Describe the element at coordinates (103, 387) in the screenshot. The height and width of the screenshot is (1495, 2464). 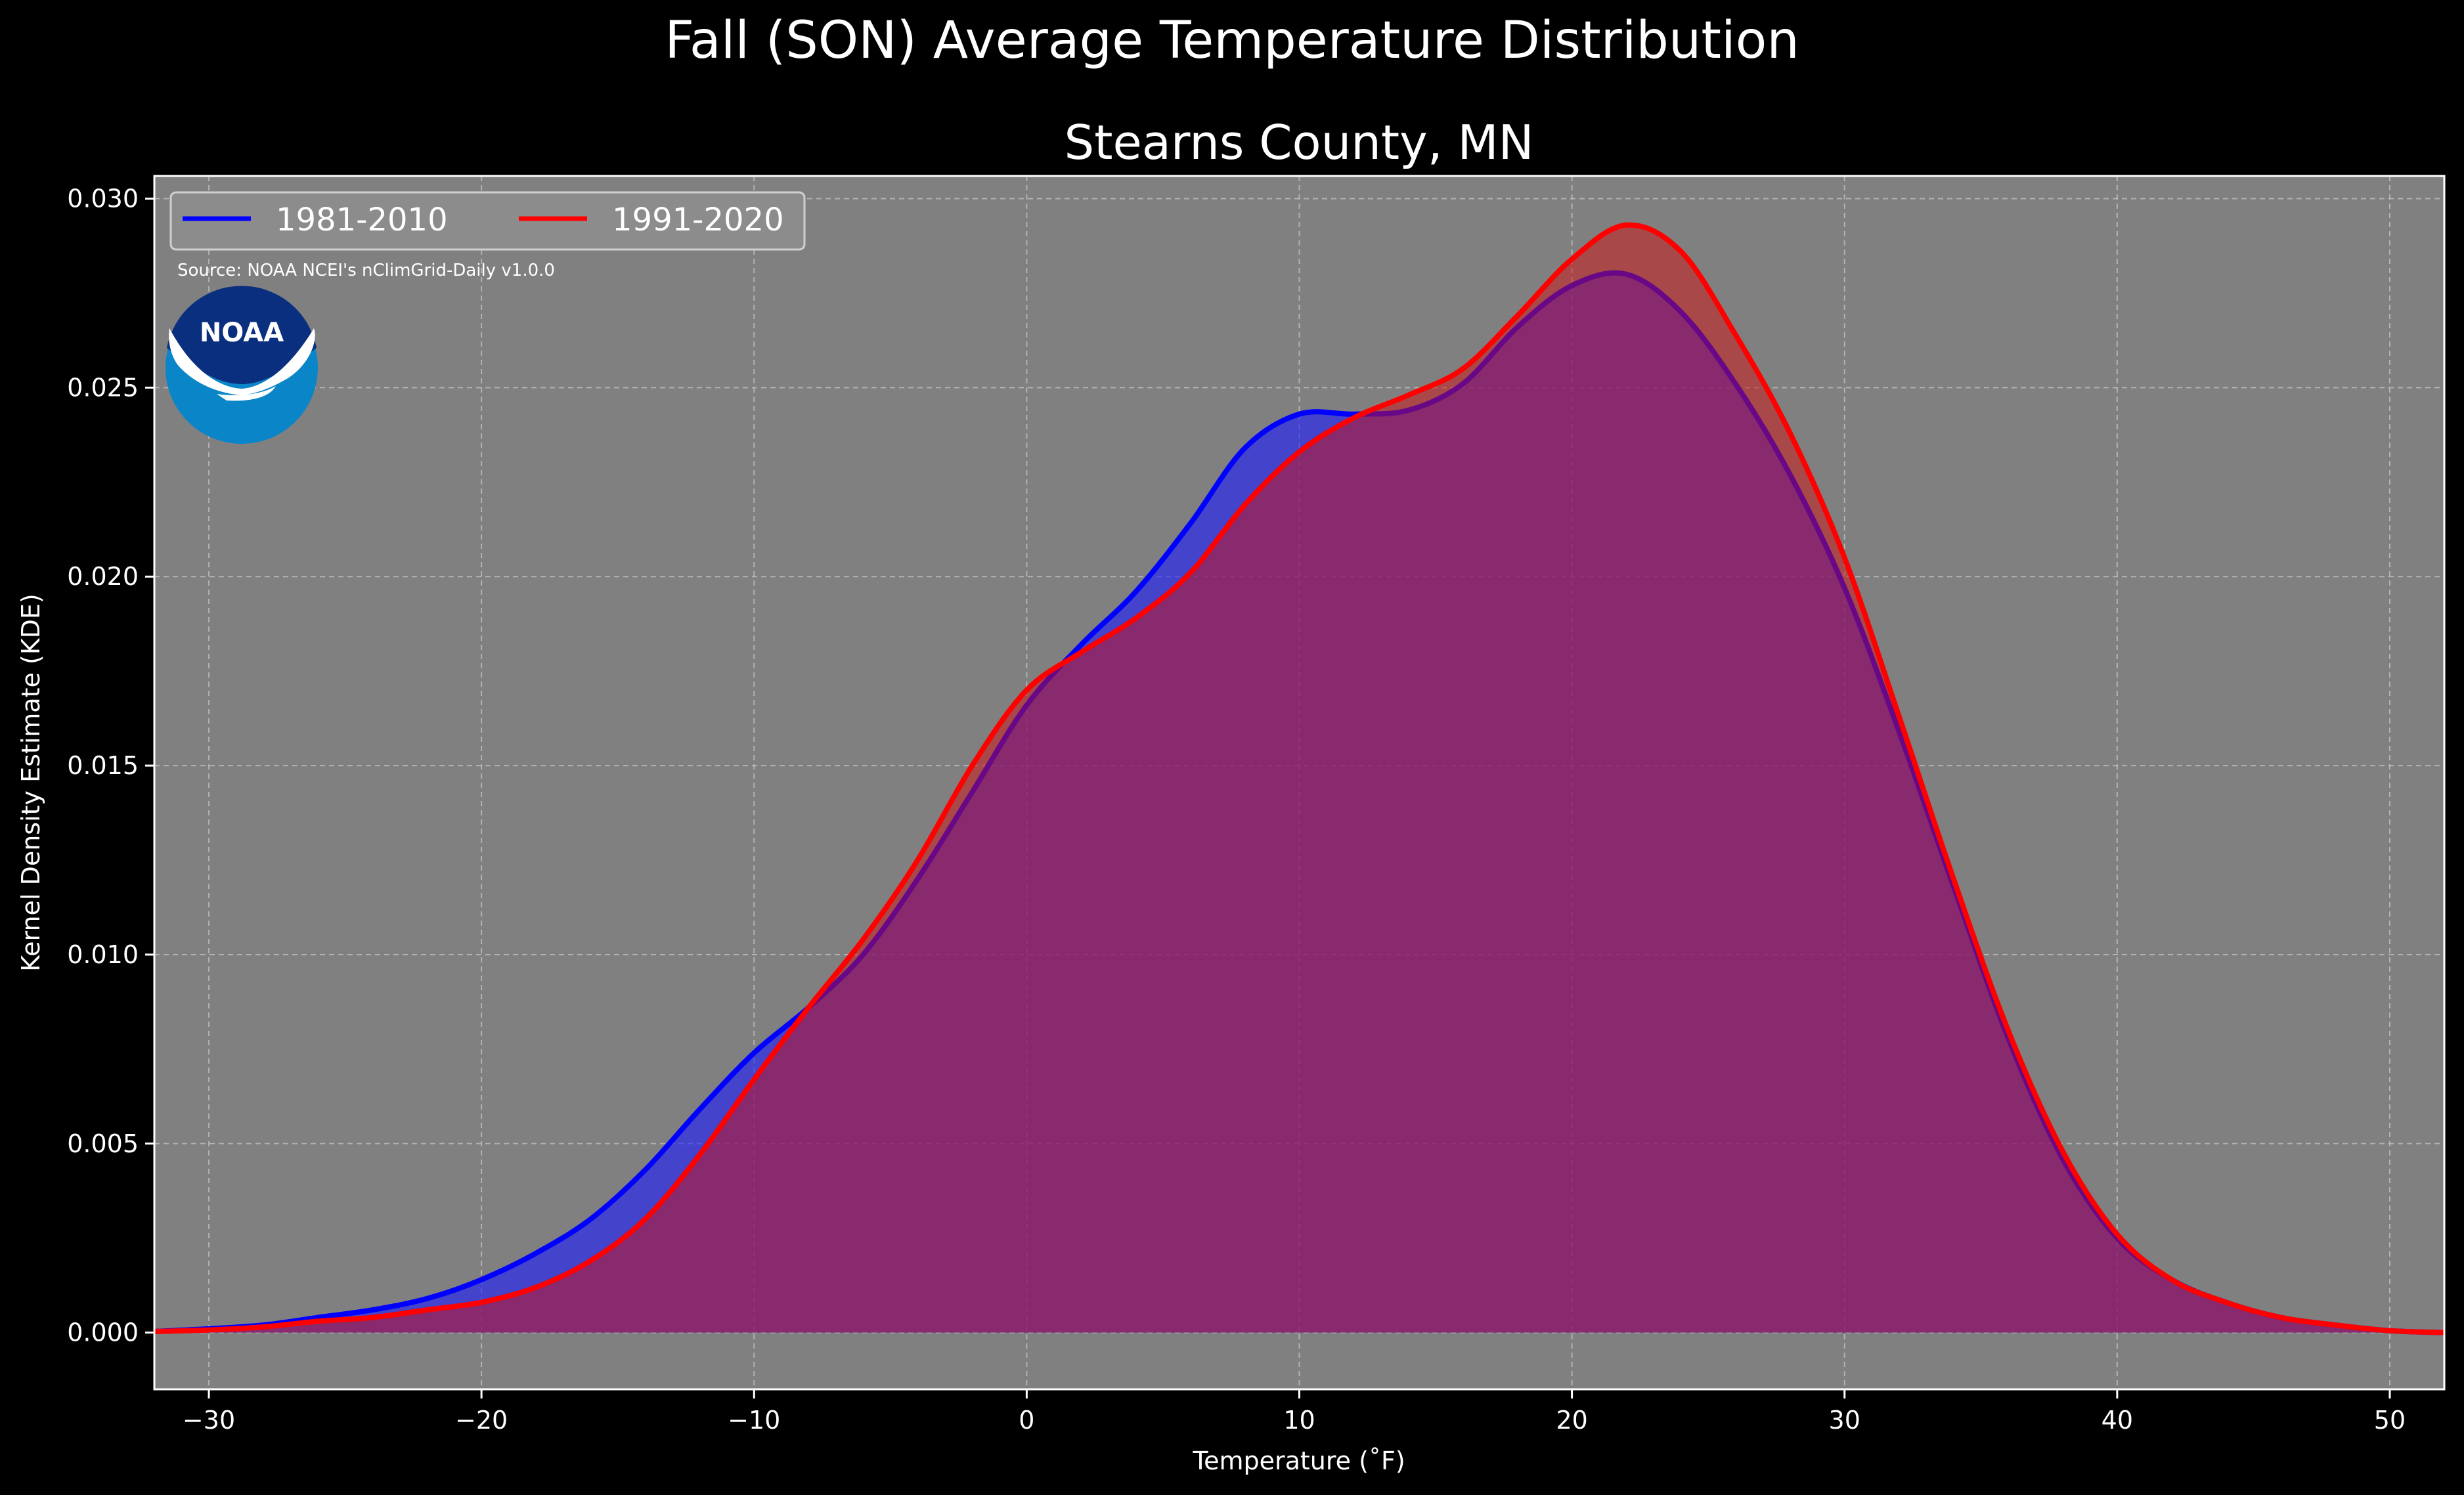
I see `y-tick-label: 0.025` at that location.